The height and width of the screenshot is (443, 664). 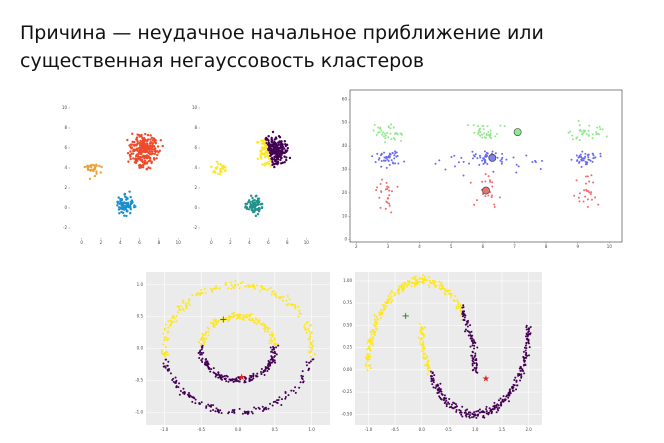 What do you see at coordinates (195, 207) in the screenshot?
I see `y-tick-label: 0` at bounding box center [195, 207].